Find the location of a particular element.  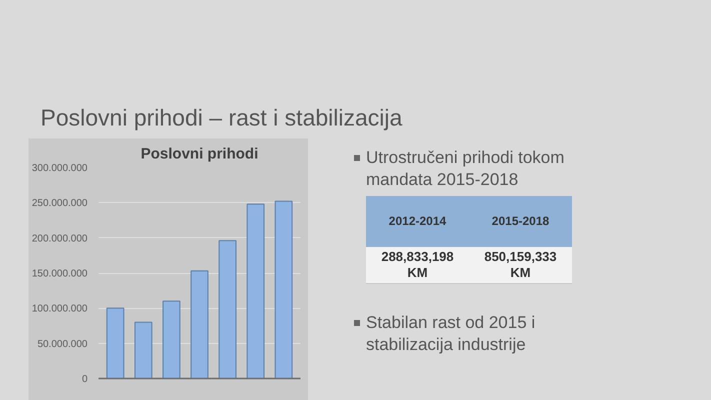

text: Stabilan rast od 2015 i stabilizacija industrije is located at coordinates (451, 334).